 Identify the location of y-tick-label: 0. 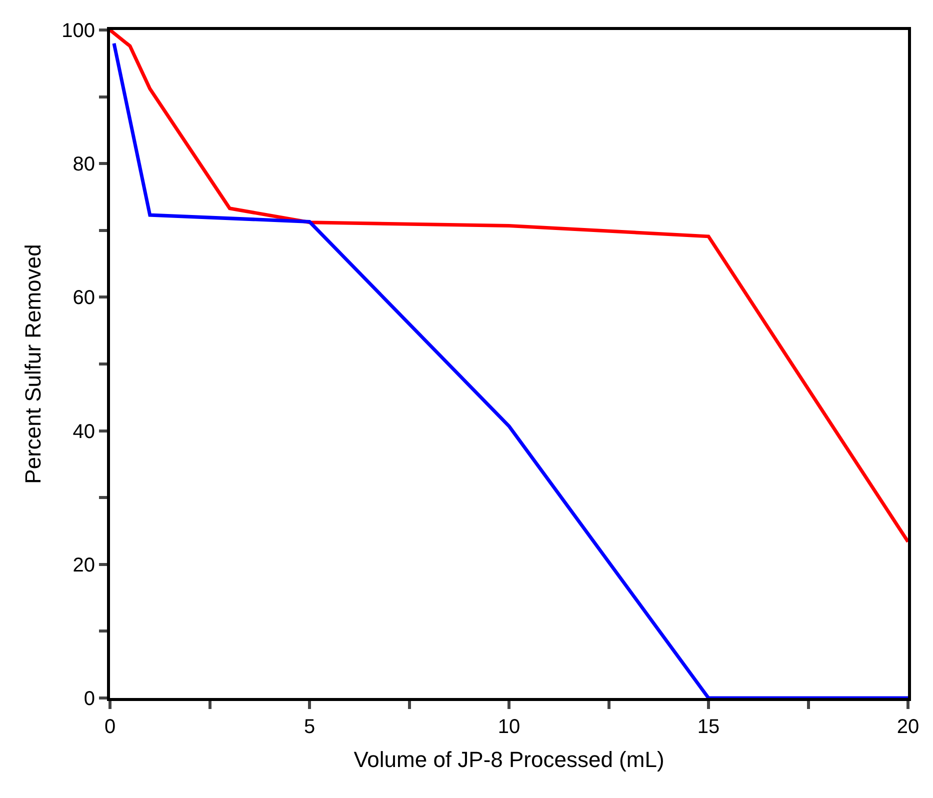
(89, 699).